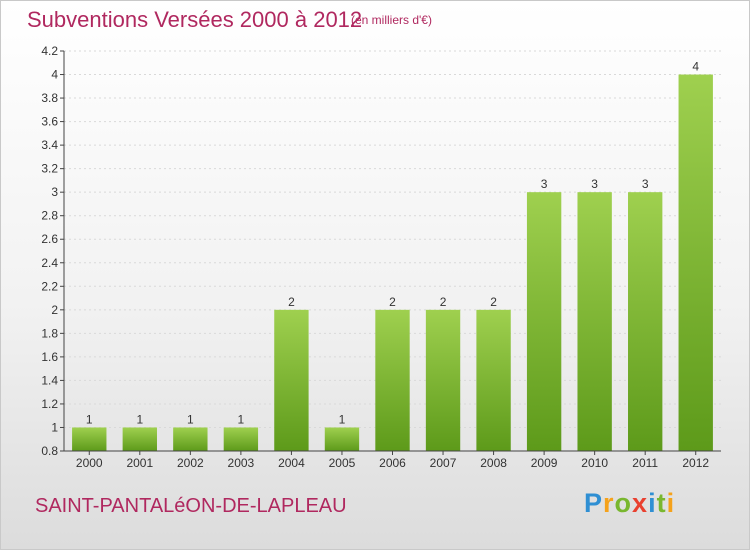  Describe the element at coordinates (49, 380) in the screenshot. I see `y-tick-label: 1.4` at that location.